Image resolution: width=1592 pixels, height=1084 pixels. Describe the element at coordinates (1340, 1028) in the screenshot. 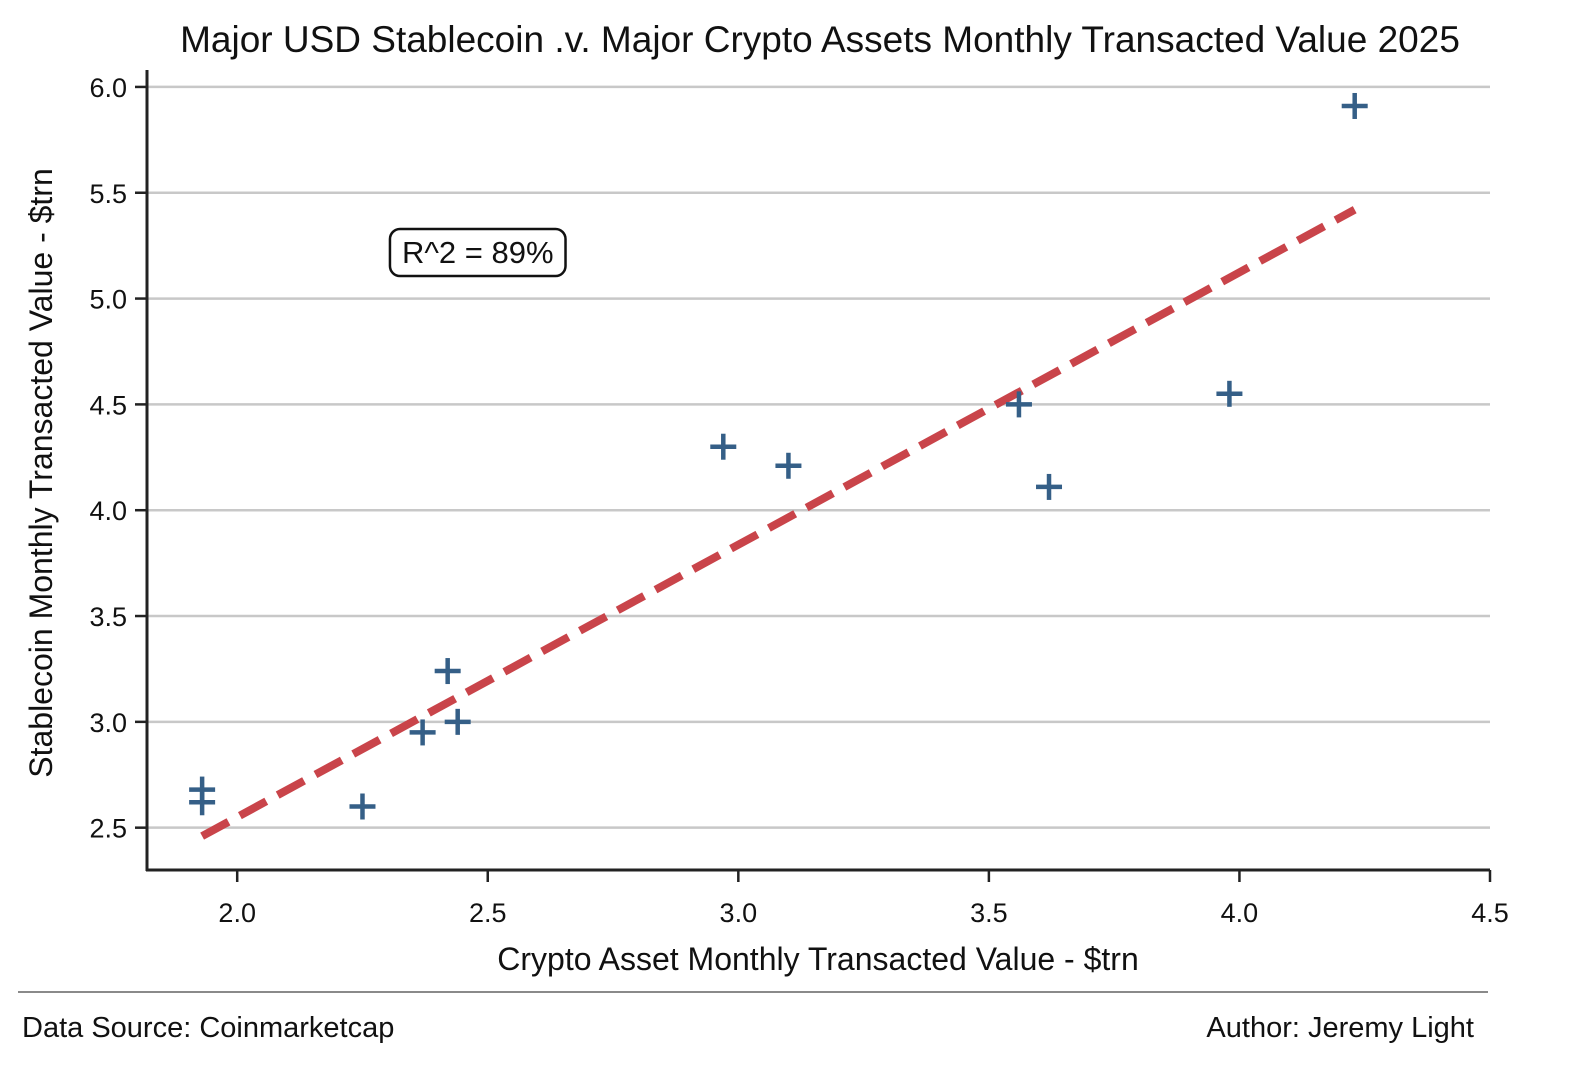

I see `author-note: Author: Jeremy Light` at that location.